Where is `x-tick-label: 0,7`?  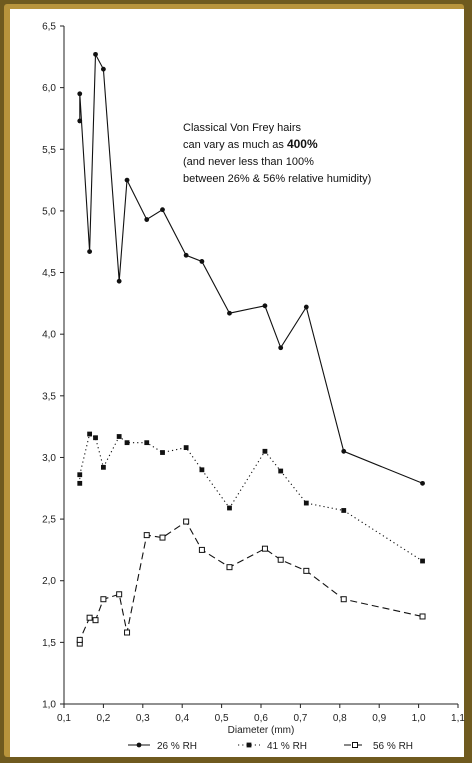
x-tick-label: 0,7 is located at coordinates (300, 718).